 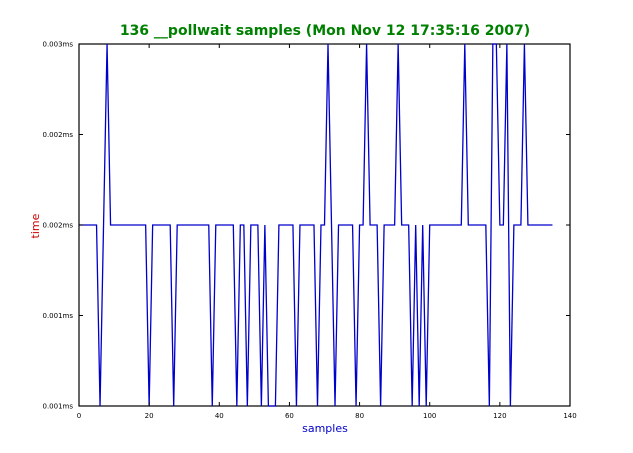 I want to click on x-tick-label: 80, so click(x=359, y=416).